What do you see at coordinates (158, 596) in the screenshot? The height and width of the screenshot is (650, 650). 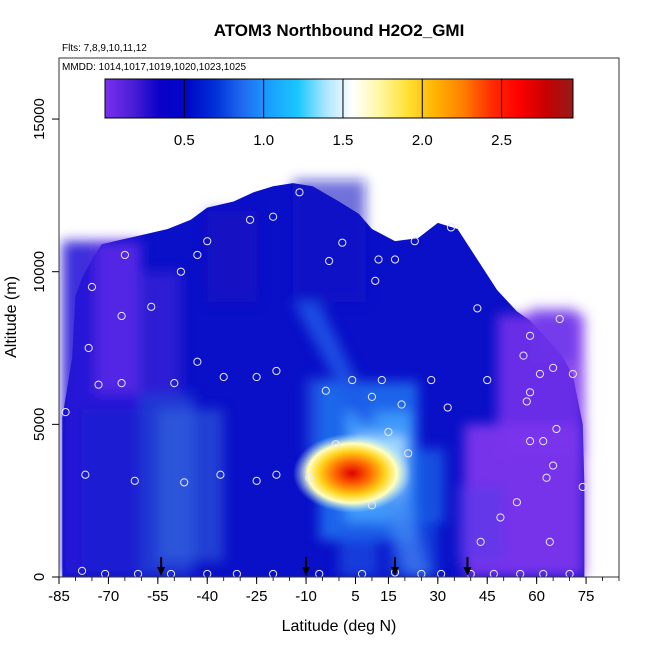 I see `x-tick-label: -55` at bounding box center [158, 596].